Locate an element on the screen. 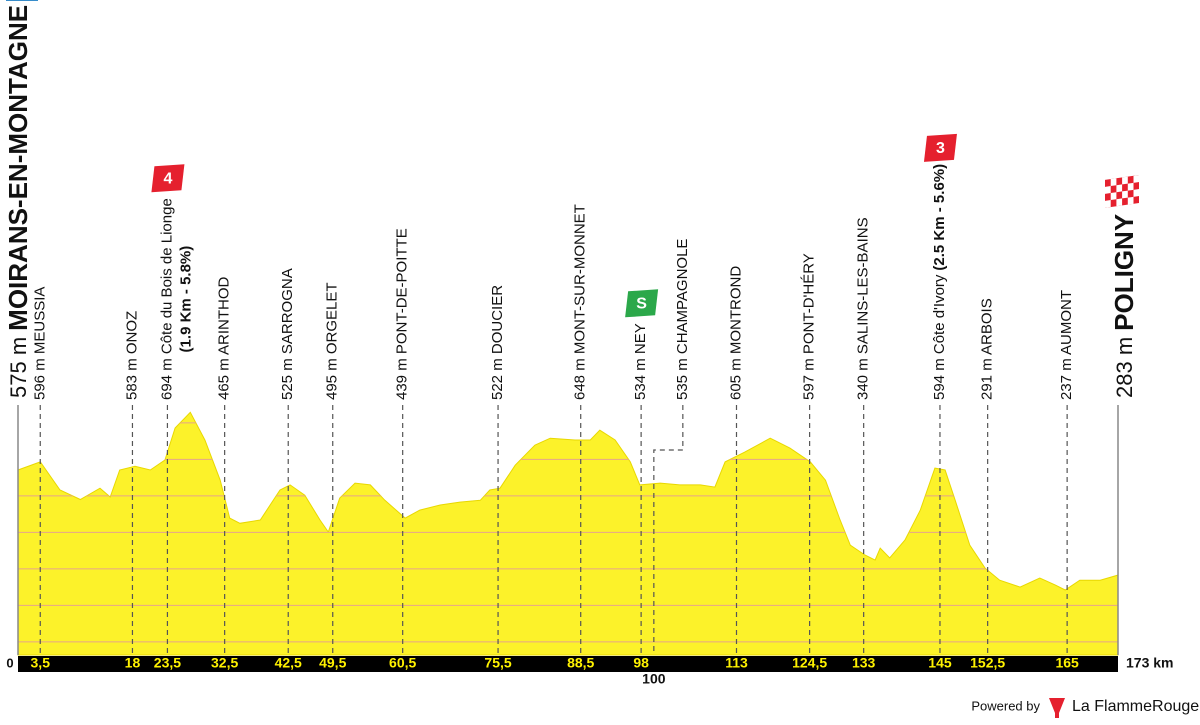 Image resolution: width=1200 pixels, height=725 pixels. flag-body is located at coordinates (22, 0).